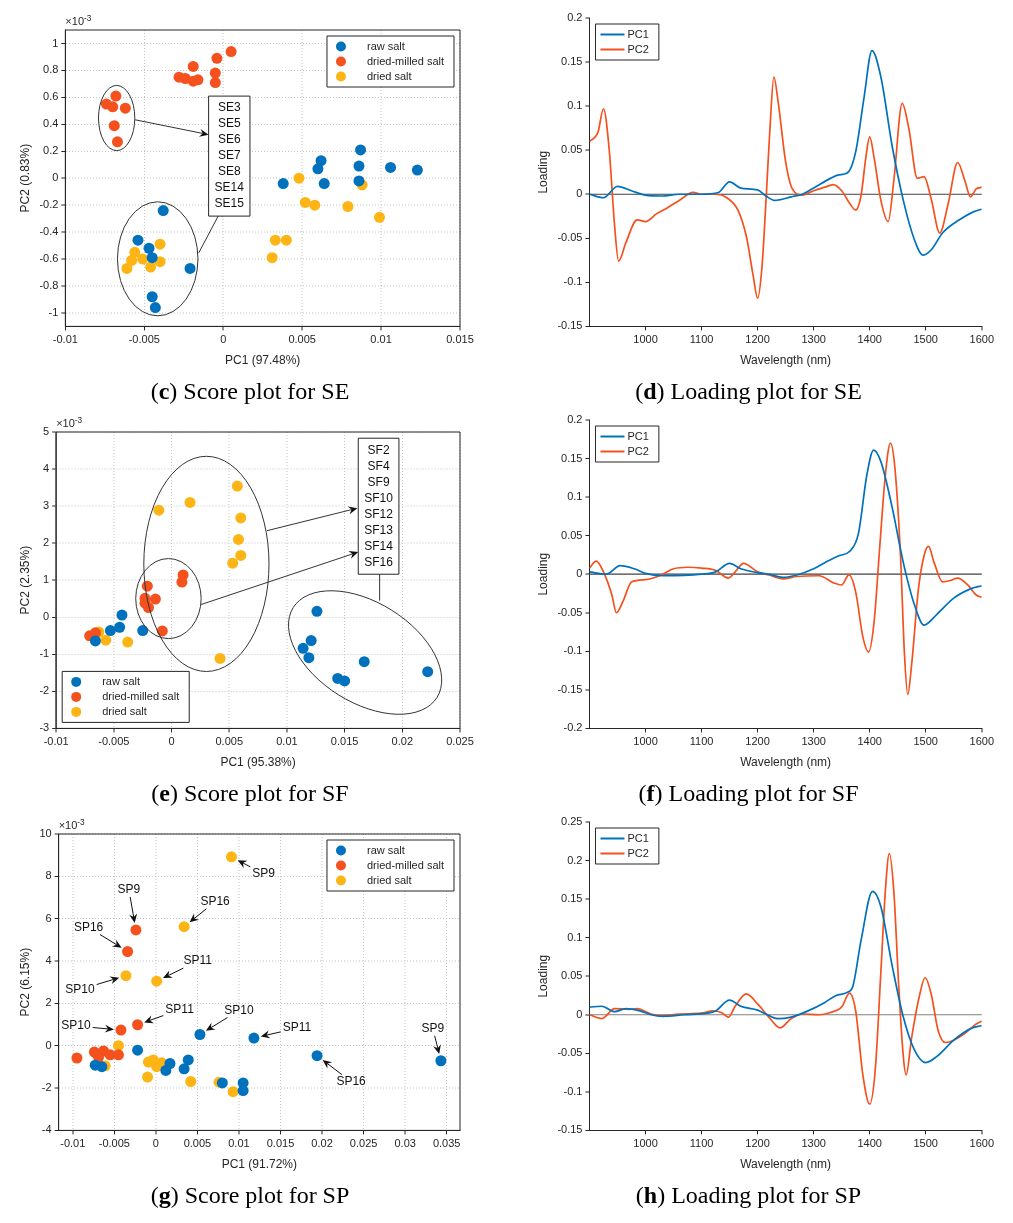  I want to click on x-tick-label: 1000, so click(645, 1143).